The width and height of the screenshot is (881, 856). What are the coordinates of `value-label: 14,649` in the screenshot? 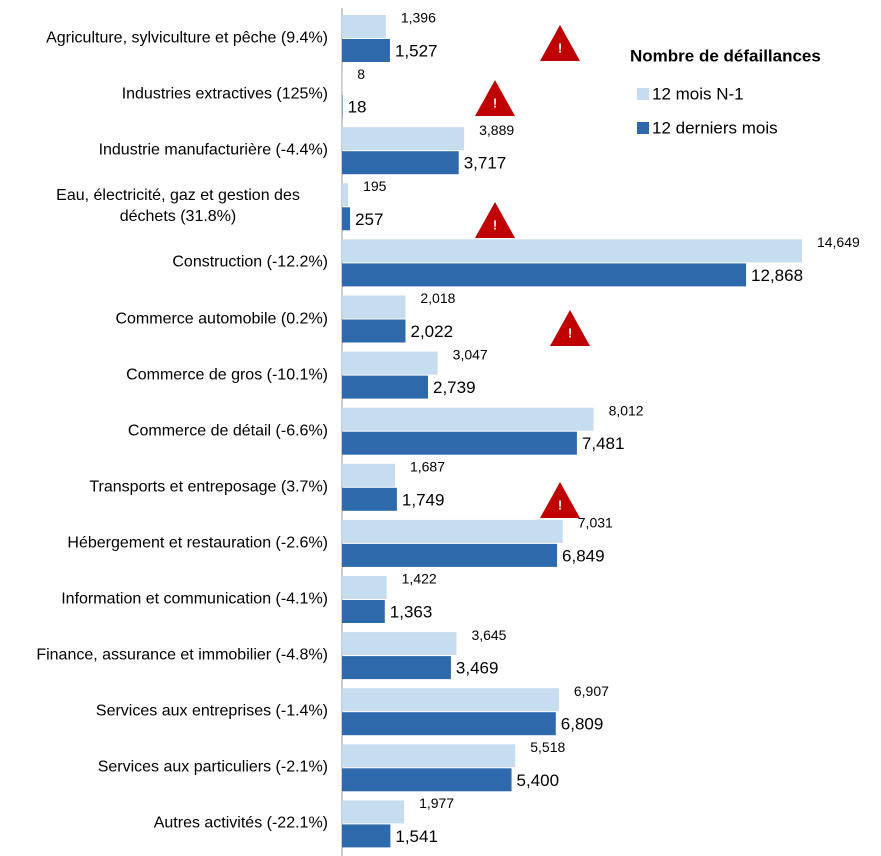 It's located at (838, 242).